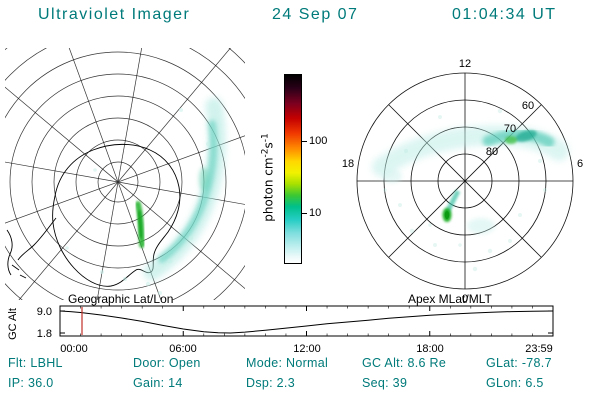  I want to click on header-time: 01:04:34 UT, so click(504, 14).